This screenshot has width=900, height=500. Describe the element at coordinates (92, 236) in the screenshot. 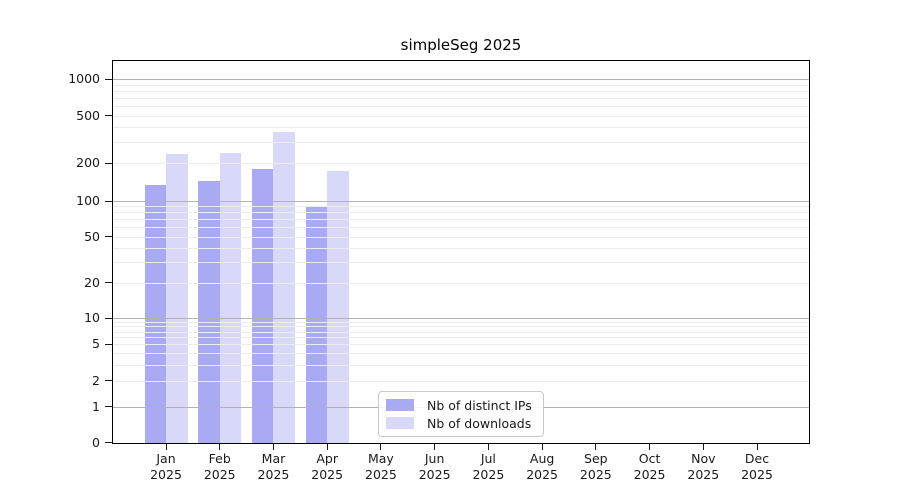

I see `y-tick-label-50: 50` at that location.